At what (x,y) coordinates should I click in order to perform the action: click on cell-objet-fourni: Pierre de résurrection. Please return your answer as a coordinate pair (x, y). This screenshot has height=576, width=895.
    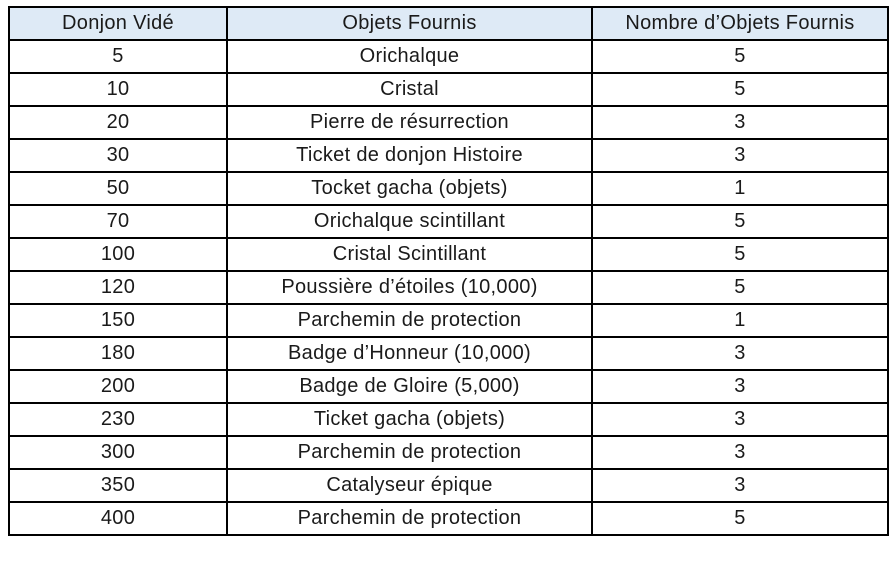
    Looking at the image, I should click on (409, 122).